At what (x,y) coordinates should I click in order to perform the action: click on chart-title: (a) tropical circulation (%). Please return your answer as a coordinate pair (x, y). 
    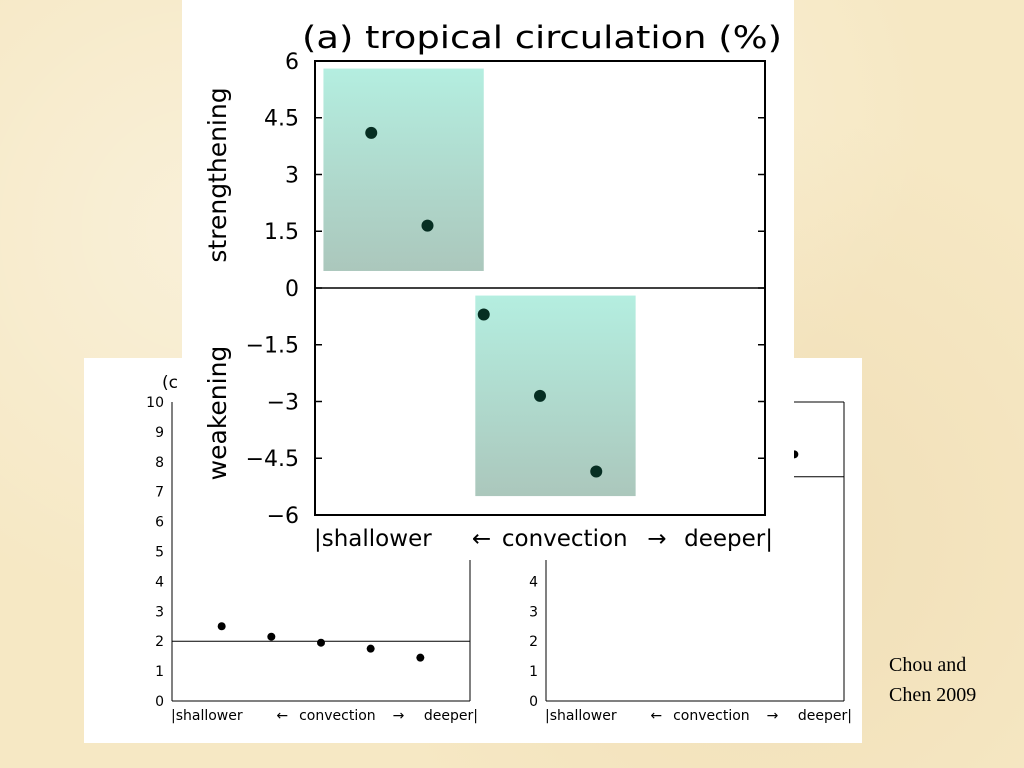
    Looking at the image, I should click on (542, 38).